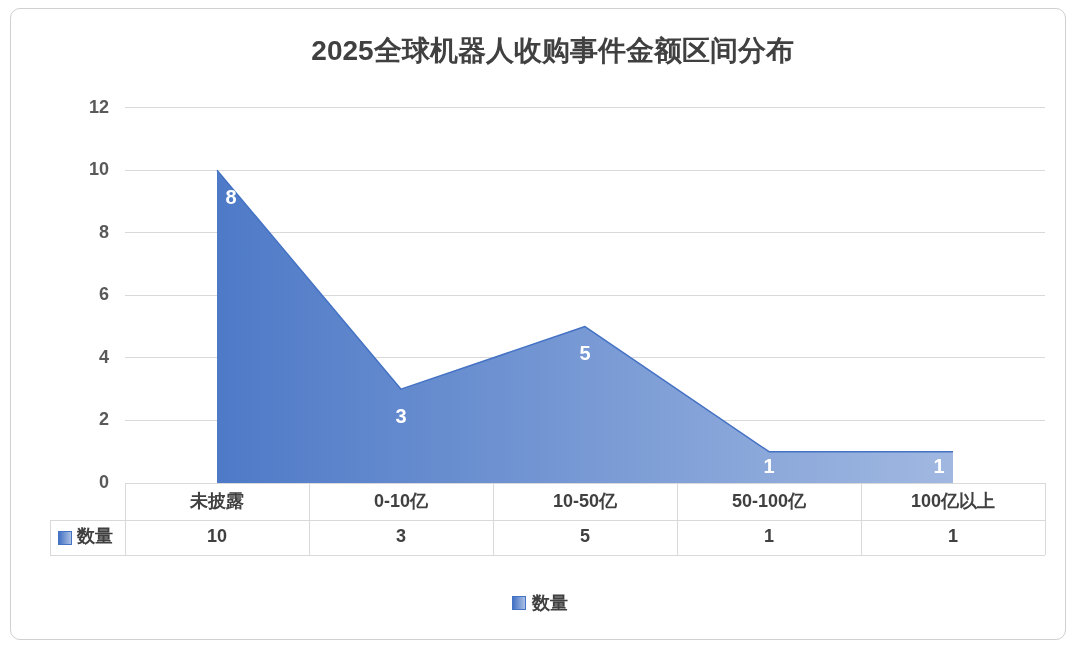  What do you see at coordinates (401, 415) in the screenshot?
I see `annotation: 3` at bounding box center [401, 415].